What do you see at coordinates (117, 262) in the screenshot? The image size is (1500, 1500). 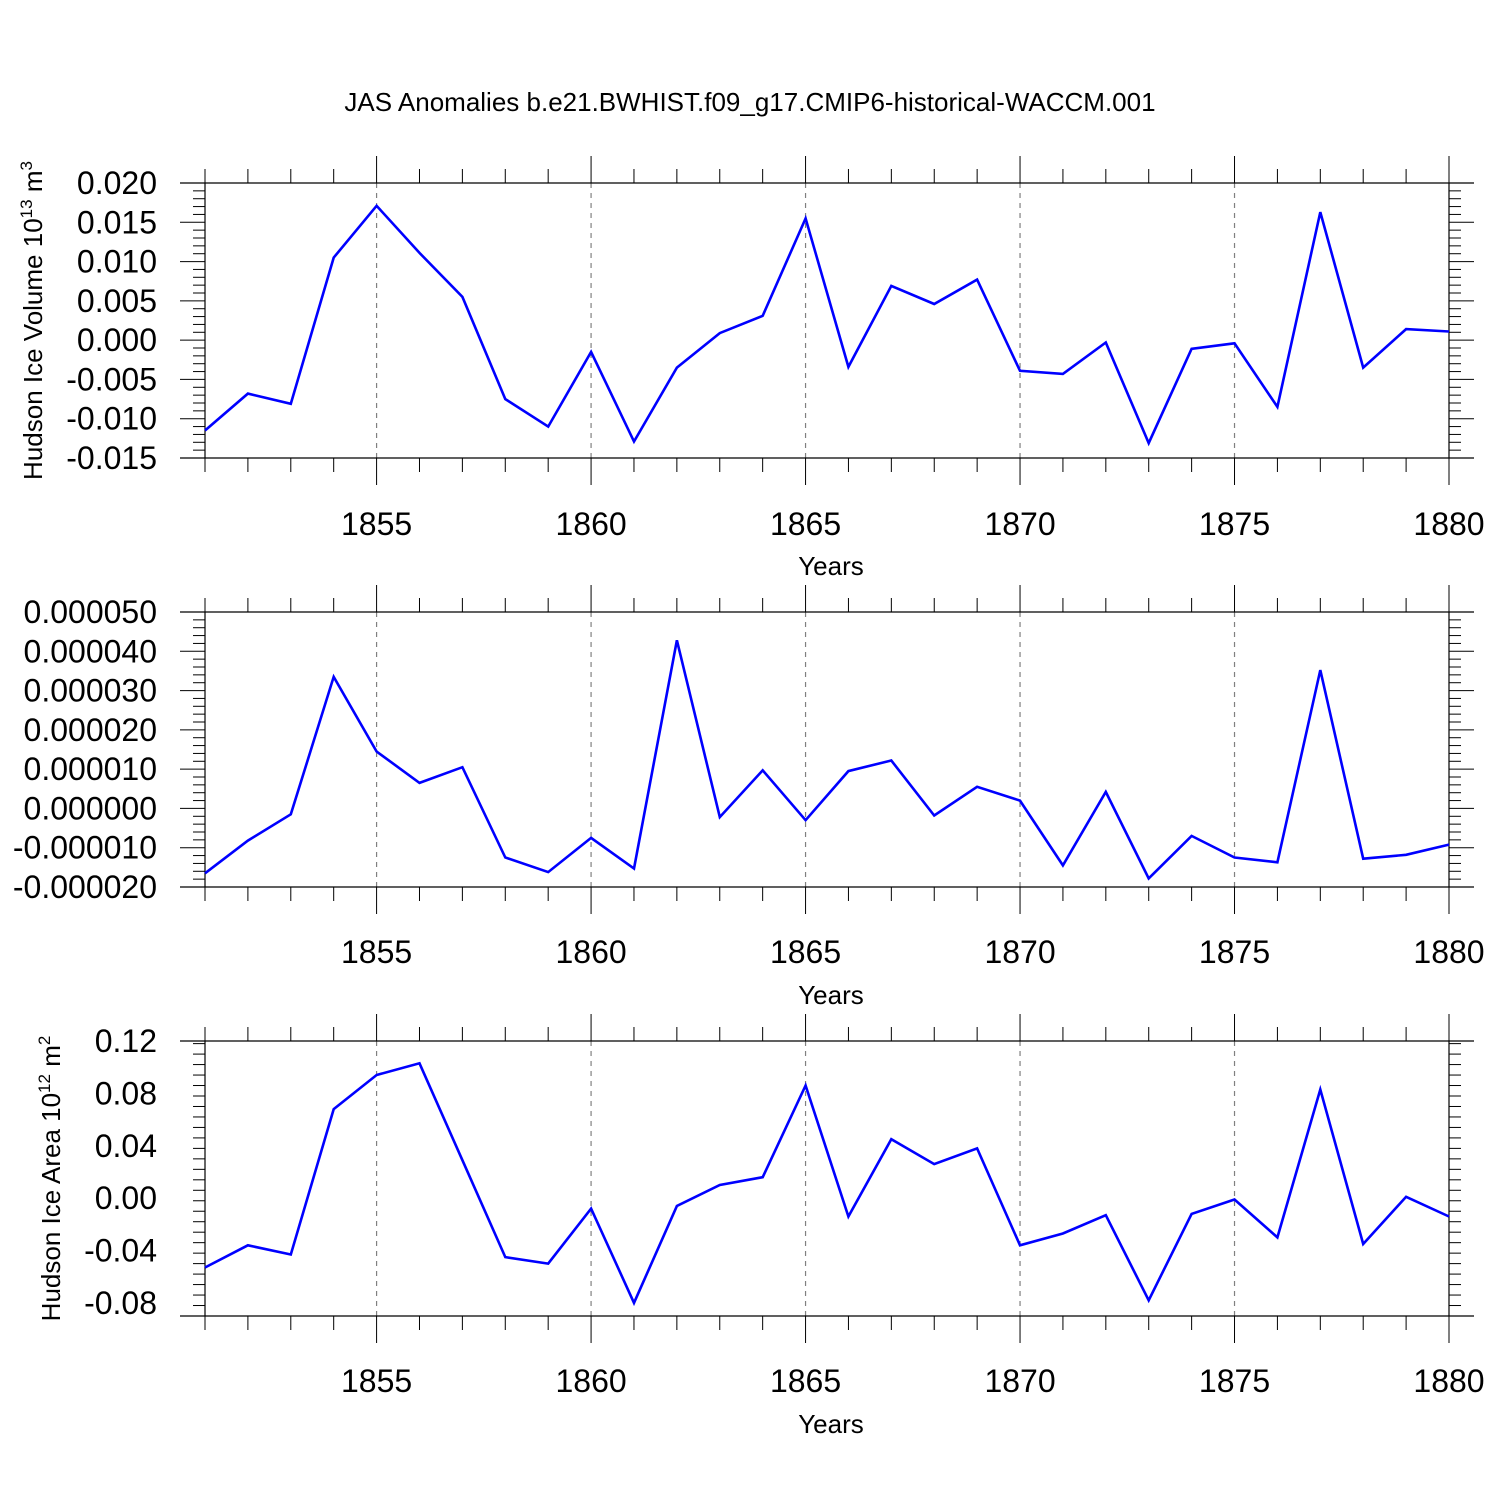 I see `y-tick-label: 0.010` at bounding box center [117, 262].